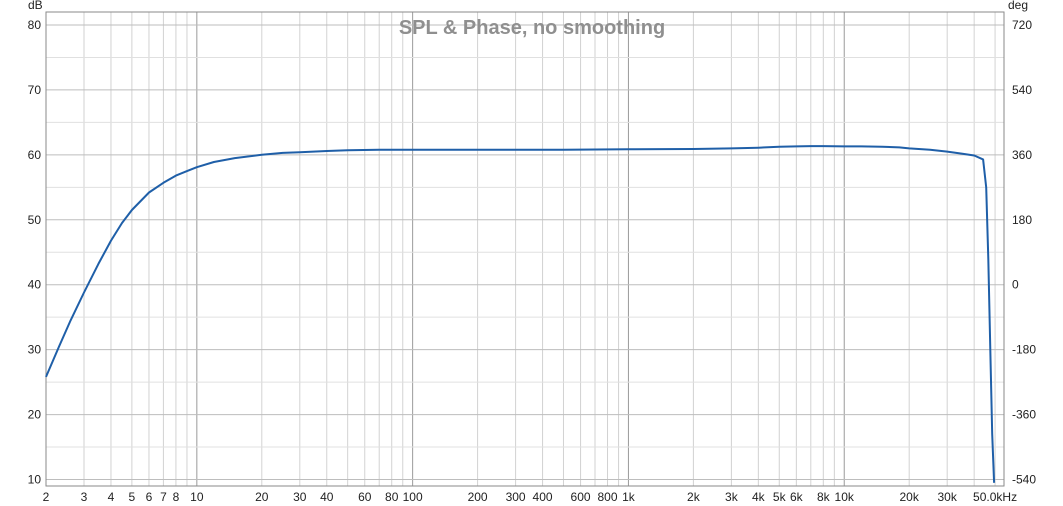 The image size is (1063, 506). Describe the element at coordinates (532, 28) in the screenshot. I see `chart-title: SPL & Phase, no smoothing` at that location.